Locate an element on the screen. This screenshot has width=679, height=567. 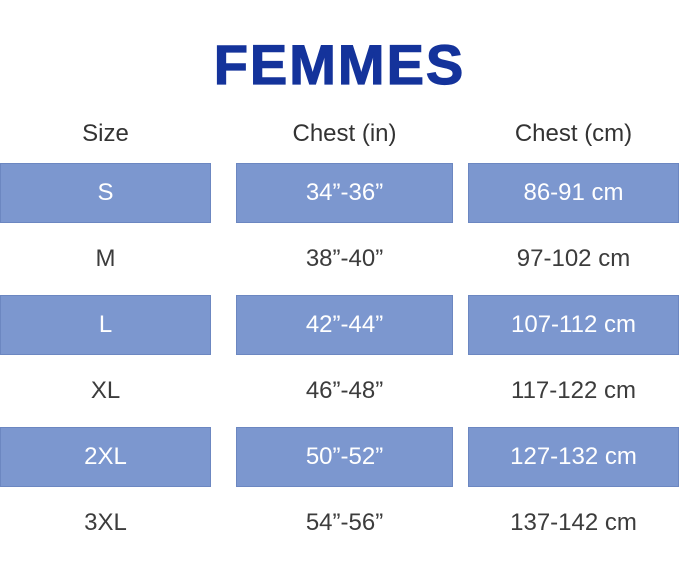
chest-in-cell: 34”-36” is located at coordinates (344, 193).